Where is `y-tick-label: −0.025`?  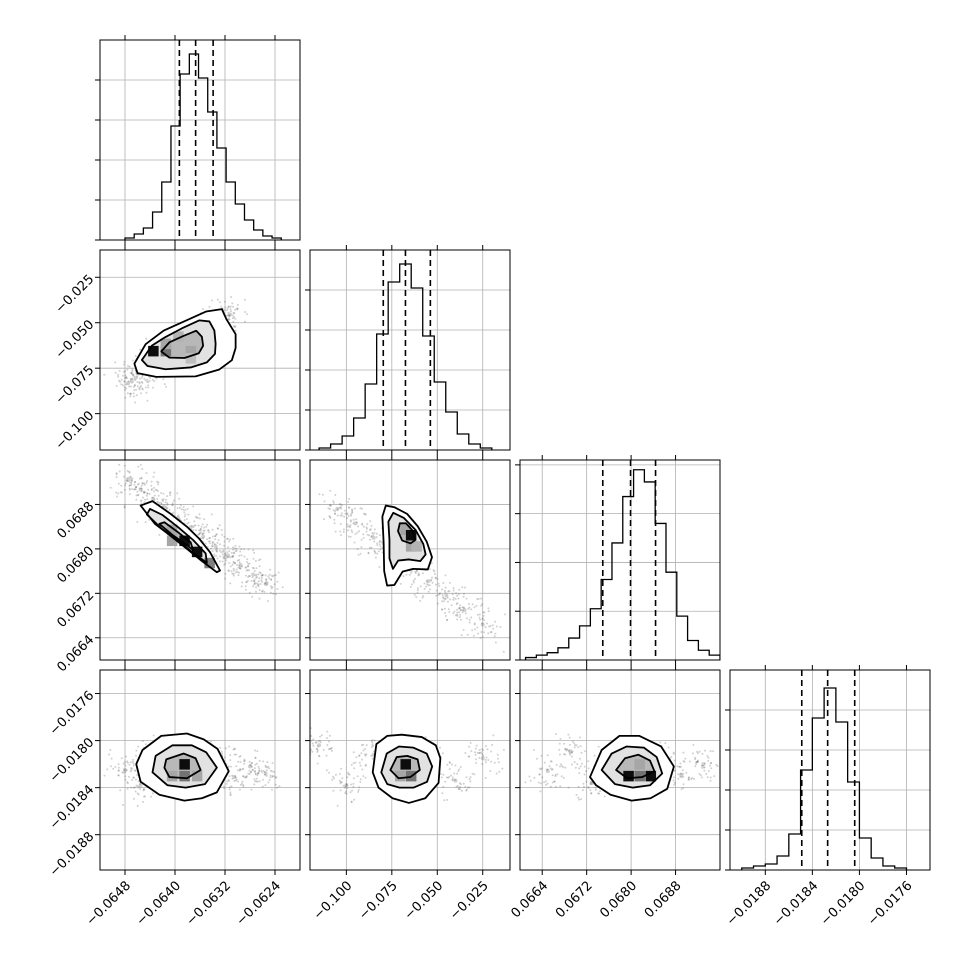
y-tick-label: −0.025 is located at coordinates (75, 294).